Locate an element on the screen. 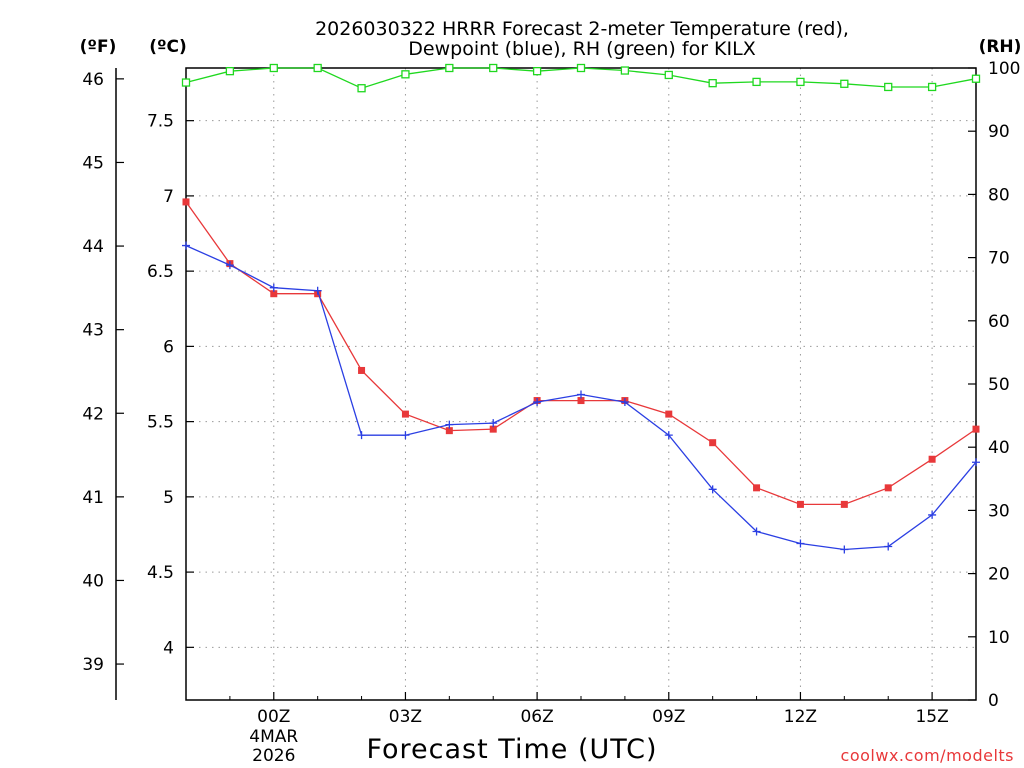  fahrenheit-unit-label: (ºF) is located at coordinates (98, 47).